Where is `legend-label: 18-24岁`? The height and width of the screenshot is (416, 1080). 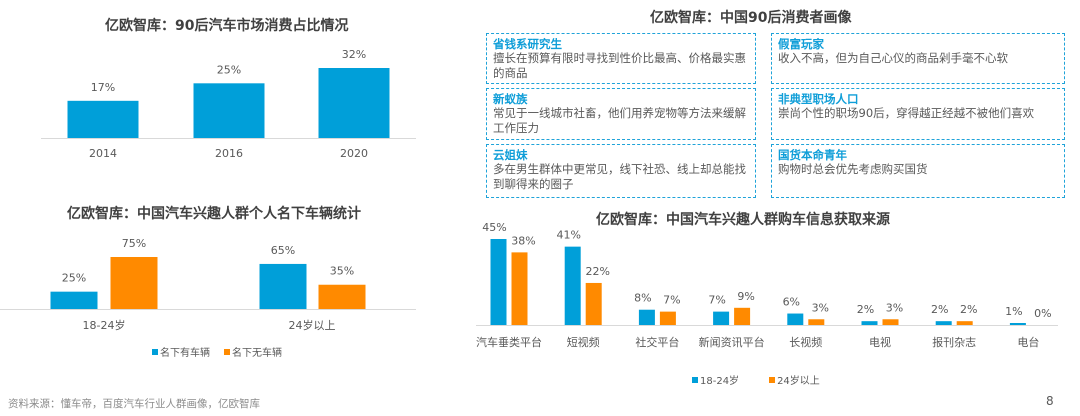
legend-label: 18-24岁 is located at coordinates (720, 381).